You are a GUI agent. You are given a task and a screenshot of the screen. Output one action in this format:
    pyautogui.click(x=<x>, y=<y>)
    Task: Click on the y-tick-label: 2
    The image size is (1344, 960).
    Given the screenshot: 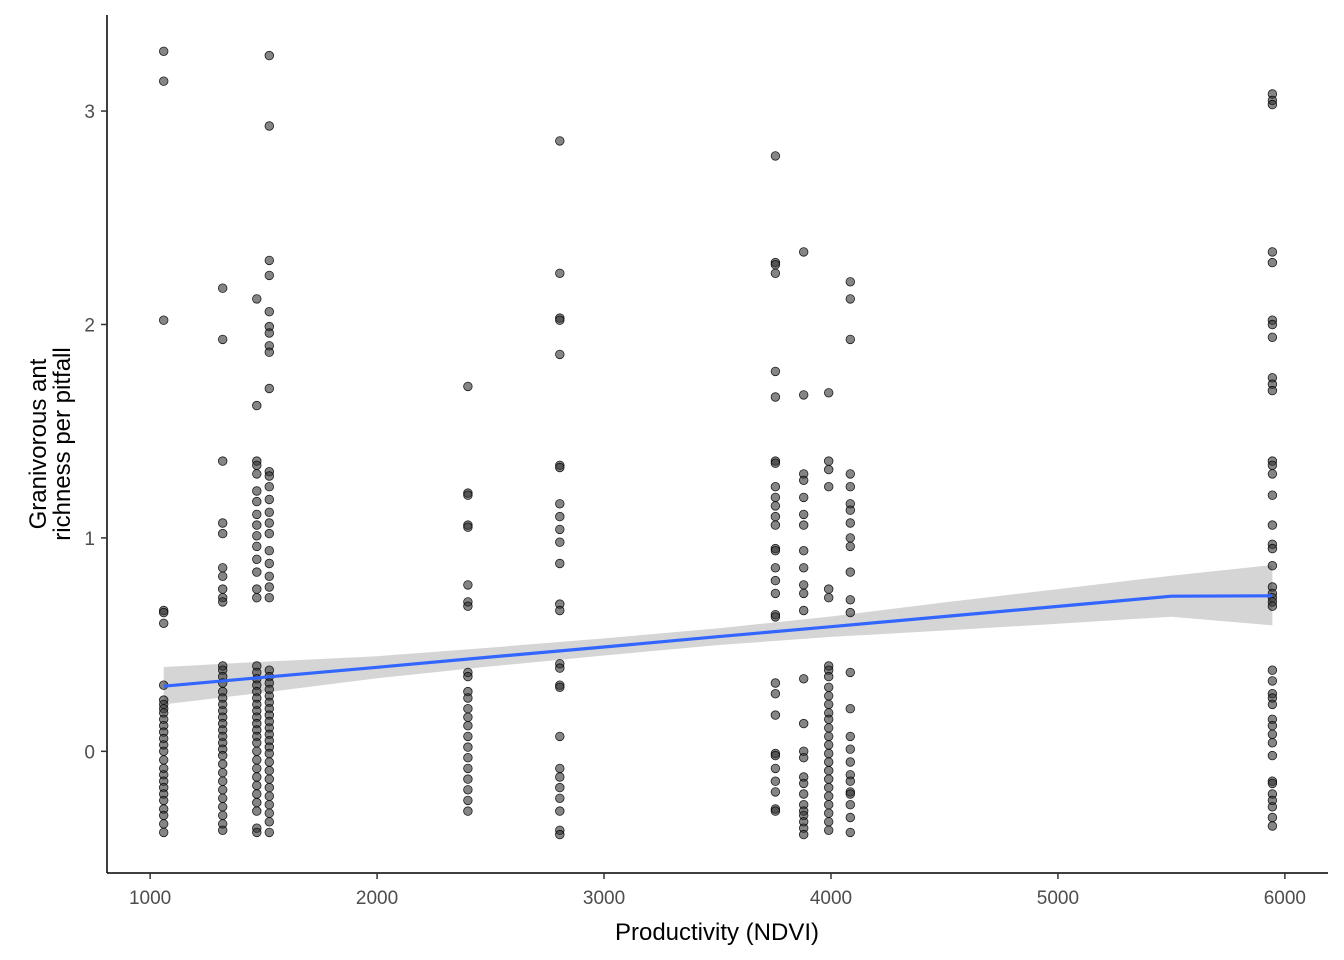 What is the action you would take?
    pyautogui.click(x=89, y=325)
    